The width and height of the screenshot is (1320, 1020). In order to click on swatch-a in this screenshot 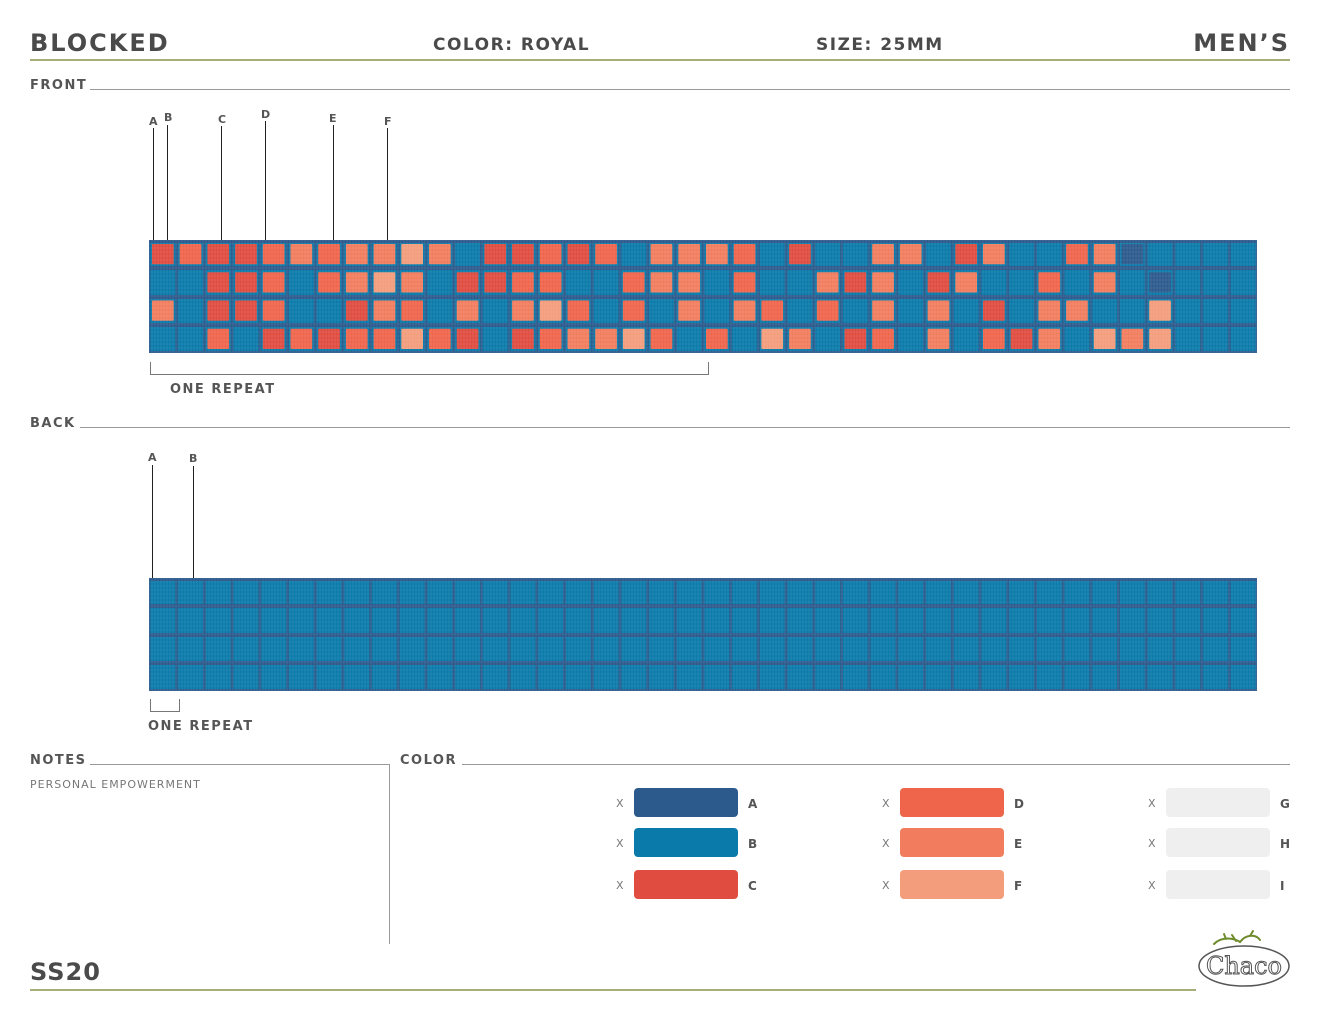, I will do `click(686, 802)`.